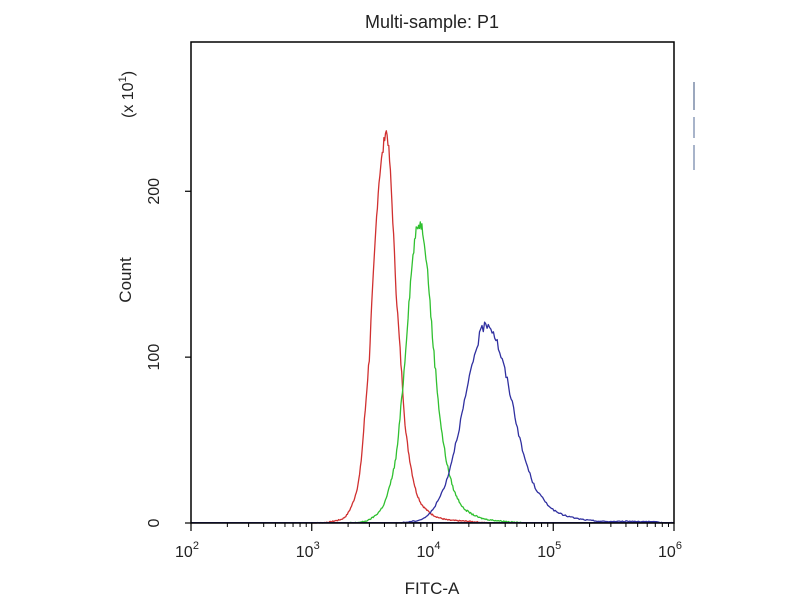 Image resolution: width=800 pixels, height=600 pixels. Describe the element at coordinates (123, 79) in the screenshot. I see `y-multiplier-exponent: 1` at that location.